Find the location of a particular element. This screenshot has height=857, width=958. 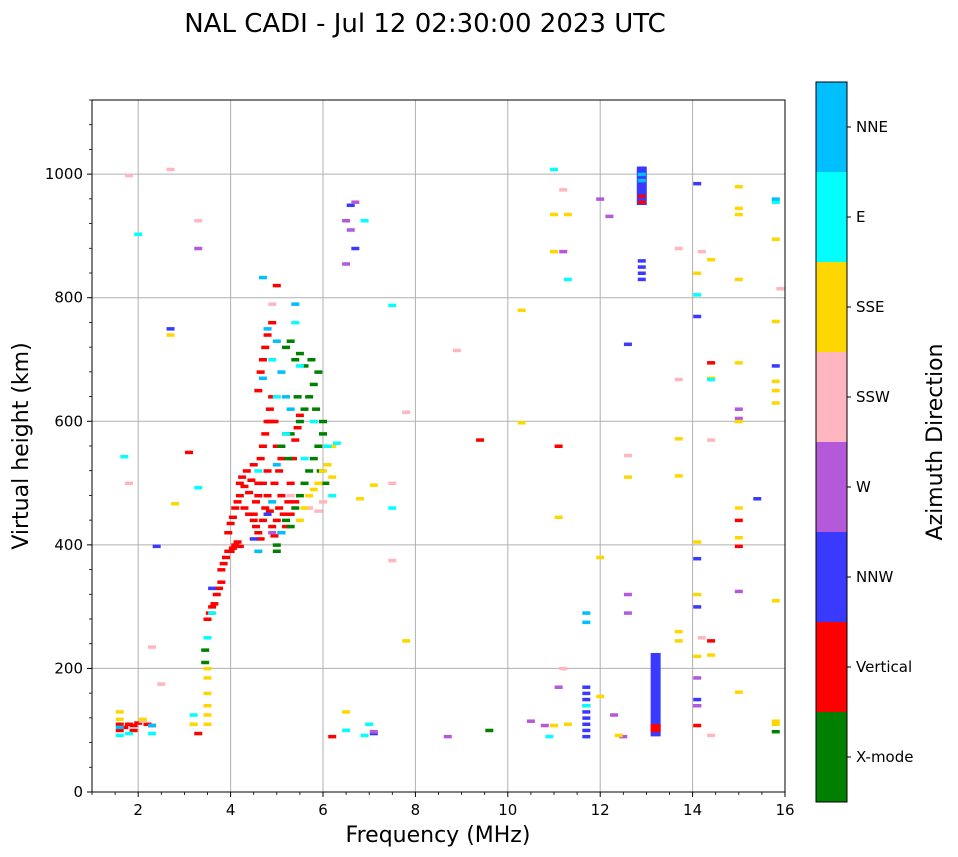

y-axis-label: Virtual height (km) is located at coordinates (21, 445).